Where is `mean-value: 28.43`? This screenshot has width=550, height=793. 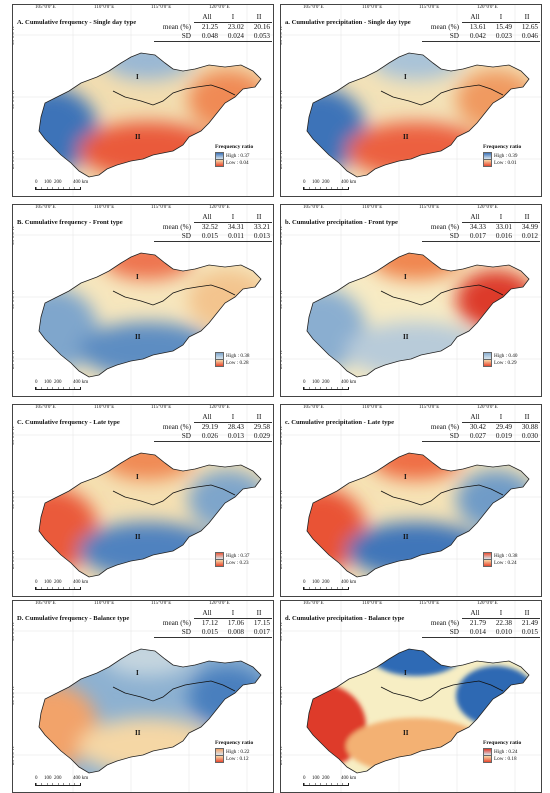 mean-value: 28.43 is located at coordinates (235, 427).